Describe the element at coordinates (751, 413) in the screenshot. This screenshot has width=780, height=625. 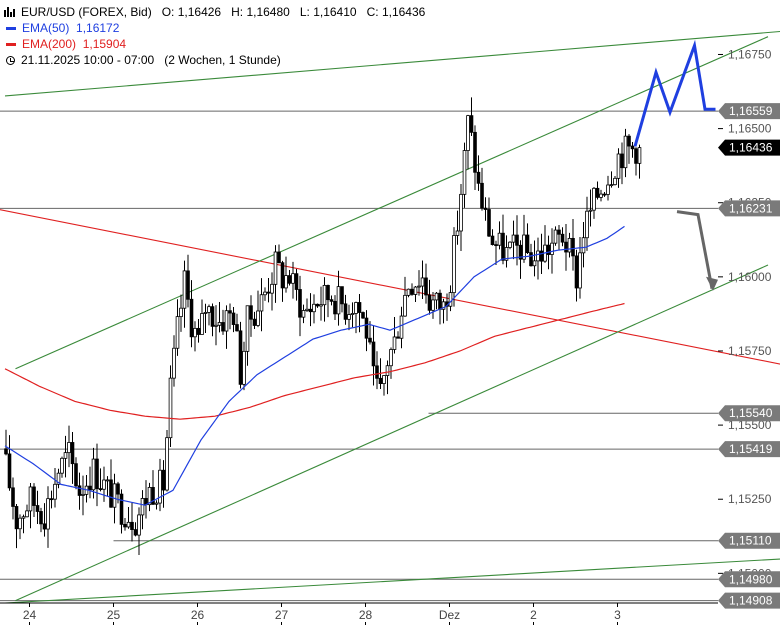
I see `price-tag-label: 1,15540` at that location.